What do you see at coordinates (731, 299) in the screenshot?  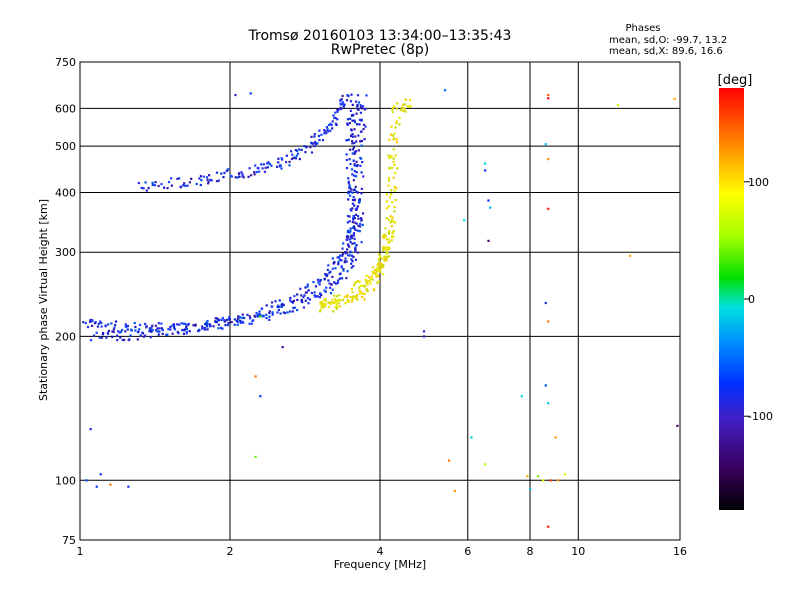 I see `colorbar` at bounding box center [731, 299].